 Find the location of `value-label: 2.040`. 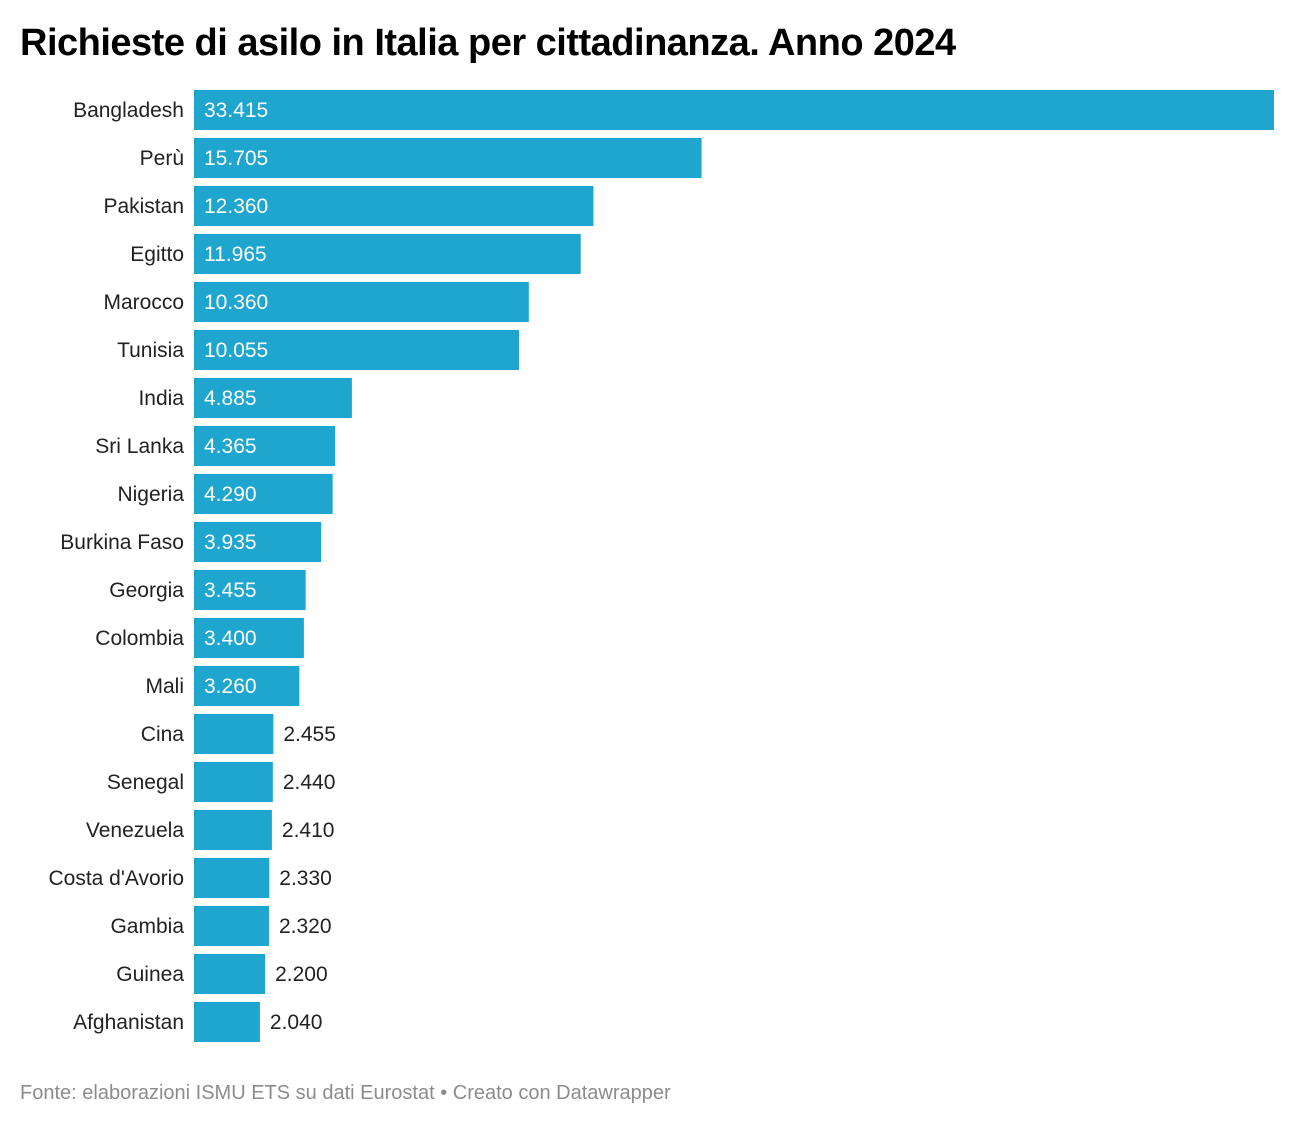

value-label: 2.040 is located at coordinates (296, 1022).